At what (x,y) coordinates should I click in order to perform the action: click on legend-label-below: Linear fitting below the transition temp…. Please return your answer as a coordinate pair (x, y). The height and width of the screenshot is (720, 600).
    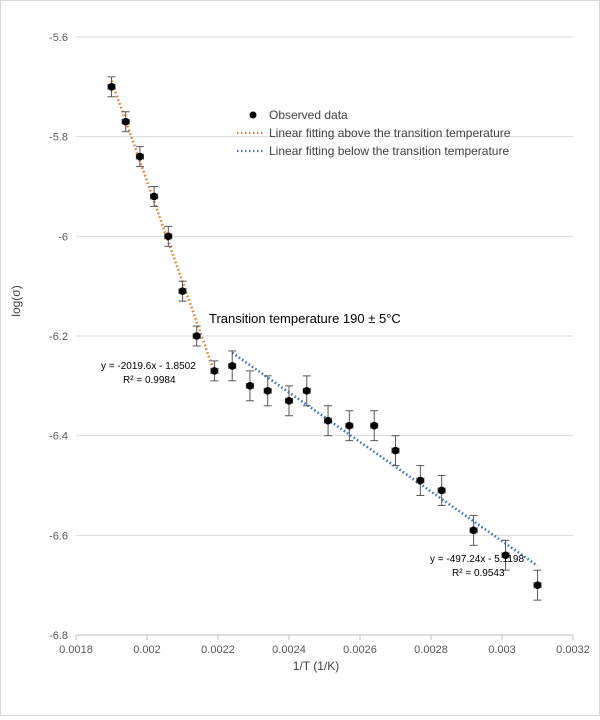
    Looking at the image, I should click on (389, 151).